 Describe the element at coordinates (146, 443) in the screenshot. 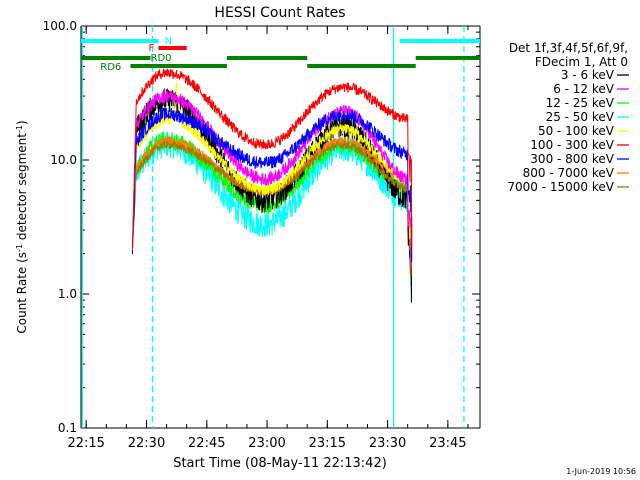

I see `x-tick-label: 22:30` at that location.